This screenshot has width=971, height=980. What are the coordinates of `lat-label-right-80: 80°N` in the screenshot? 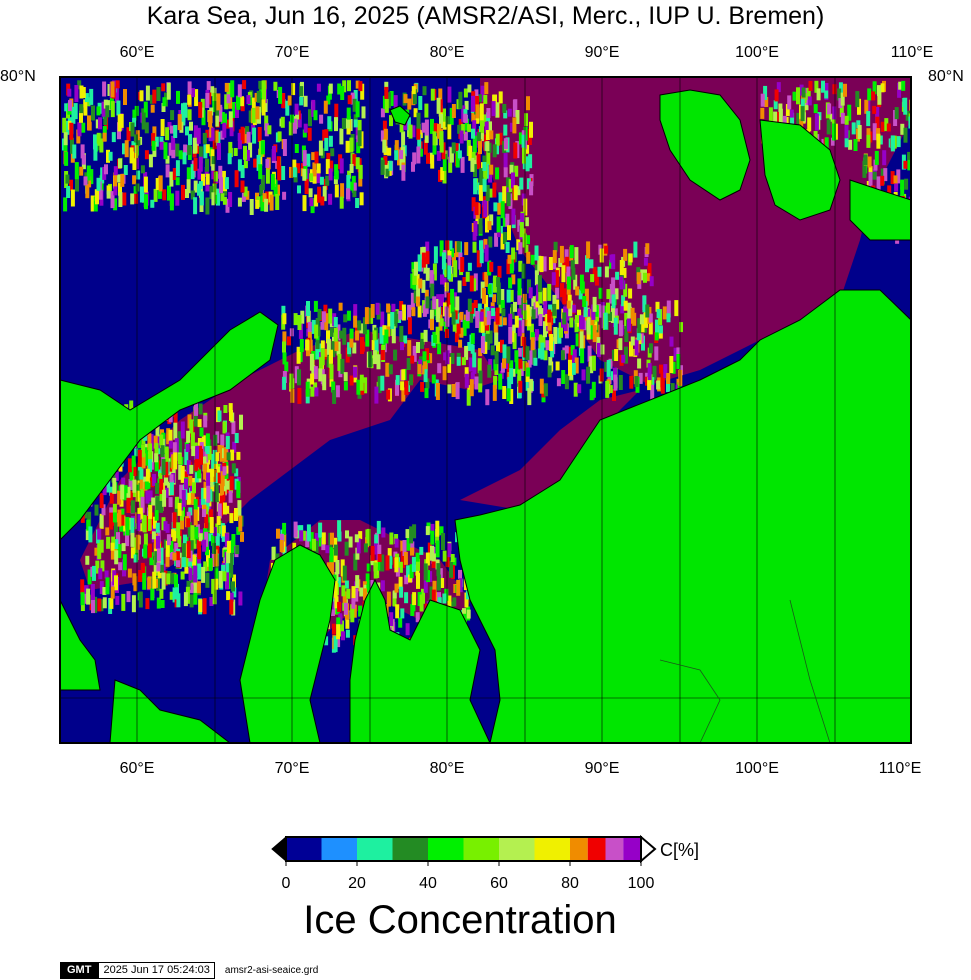 It's located at (946, 76).